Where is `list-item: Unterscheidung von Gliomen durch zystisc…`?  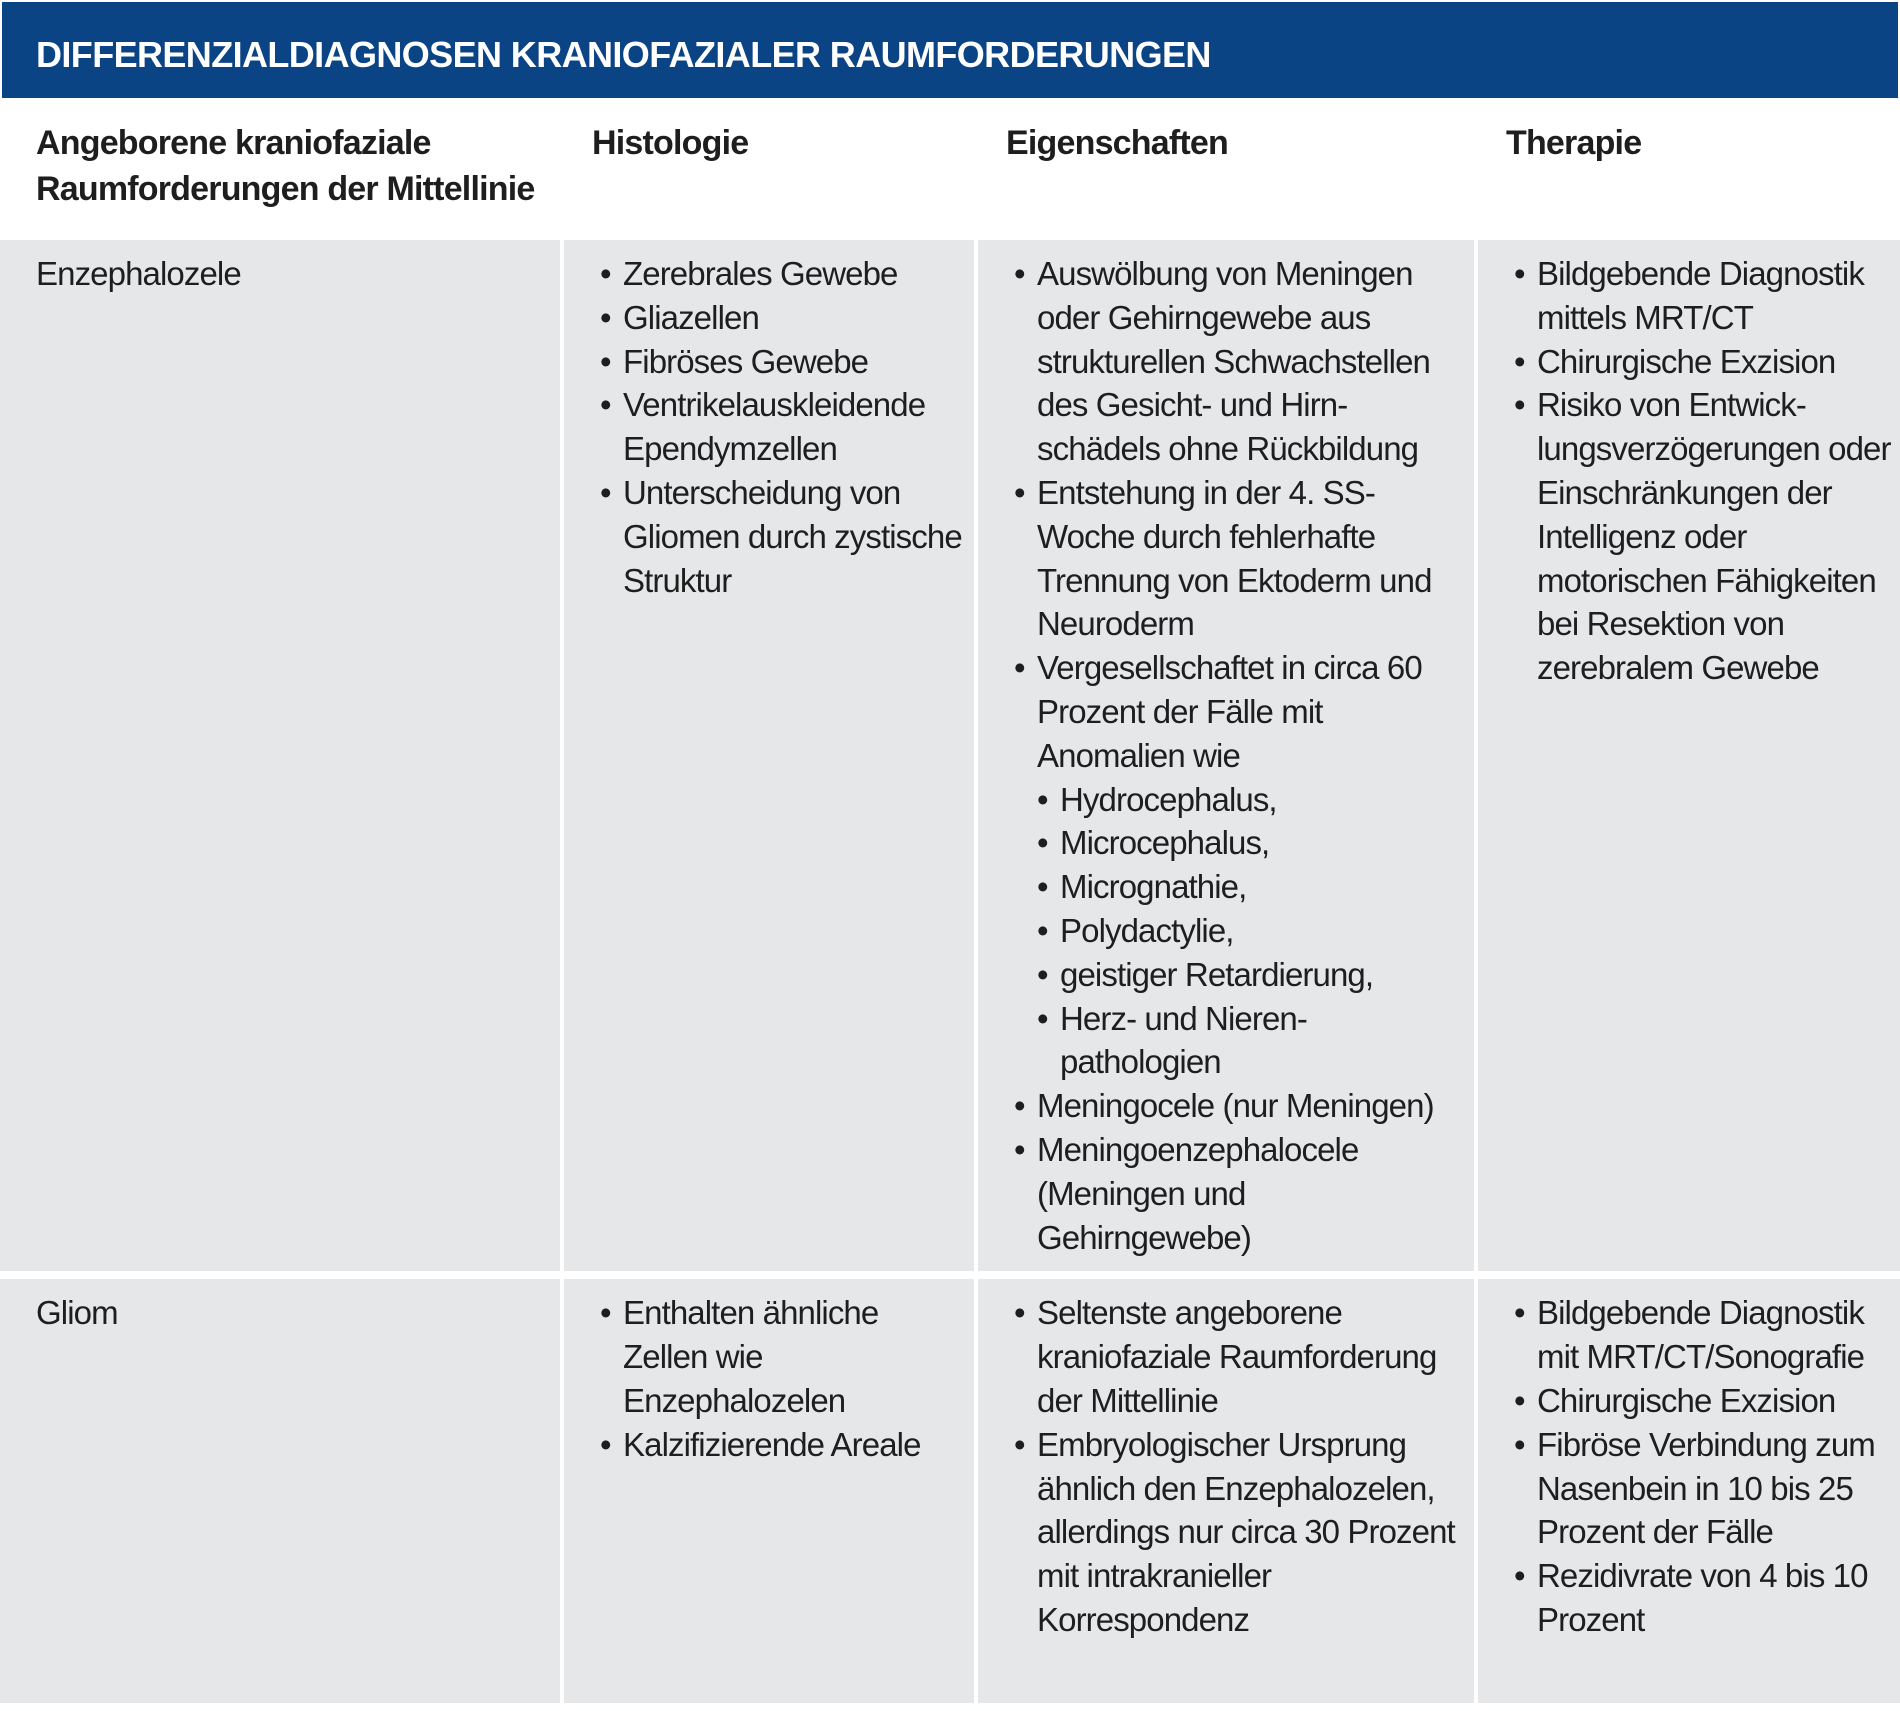
list-item: Unterscheidung von Gliomen durch zystisc… is located at coordinates (783, 536).